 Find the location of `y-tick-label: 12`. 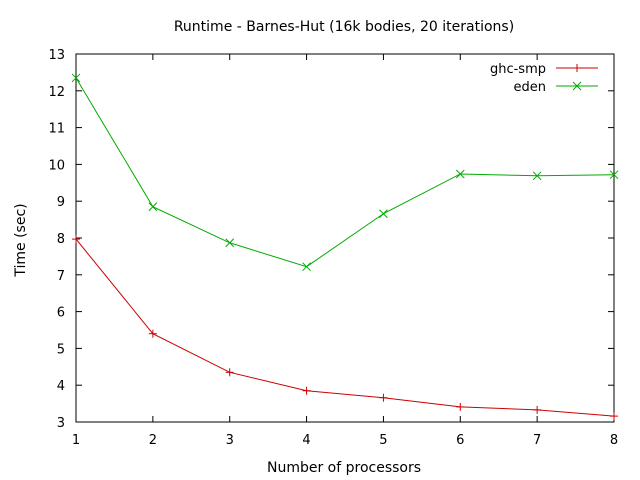

y-tick-label: 12 is located at coordinates (56, 92).